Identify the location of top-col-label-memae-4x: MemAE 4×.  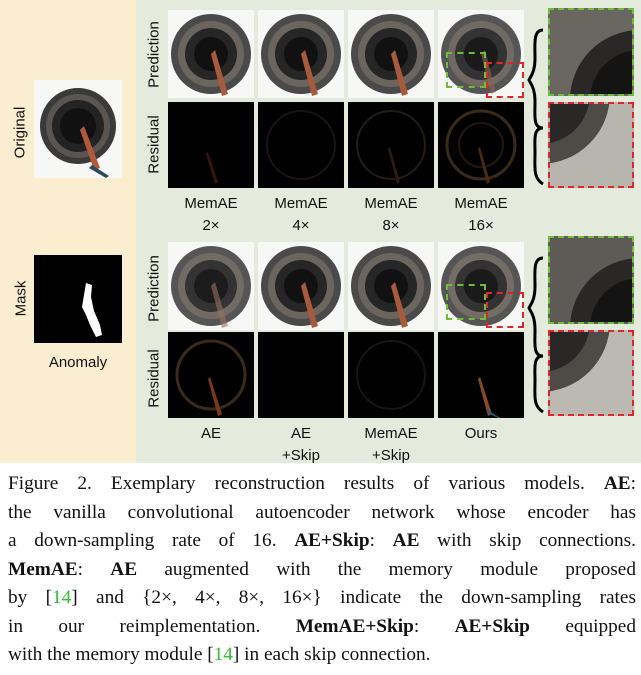
(301, 214).